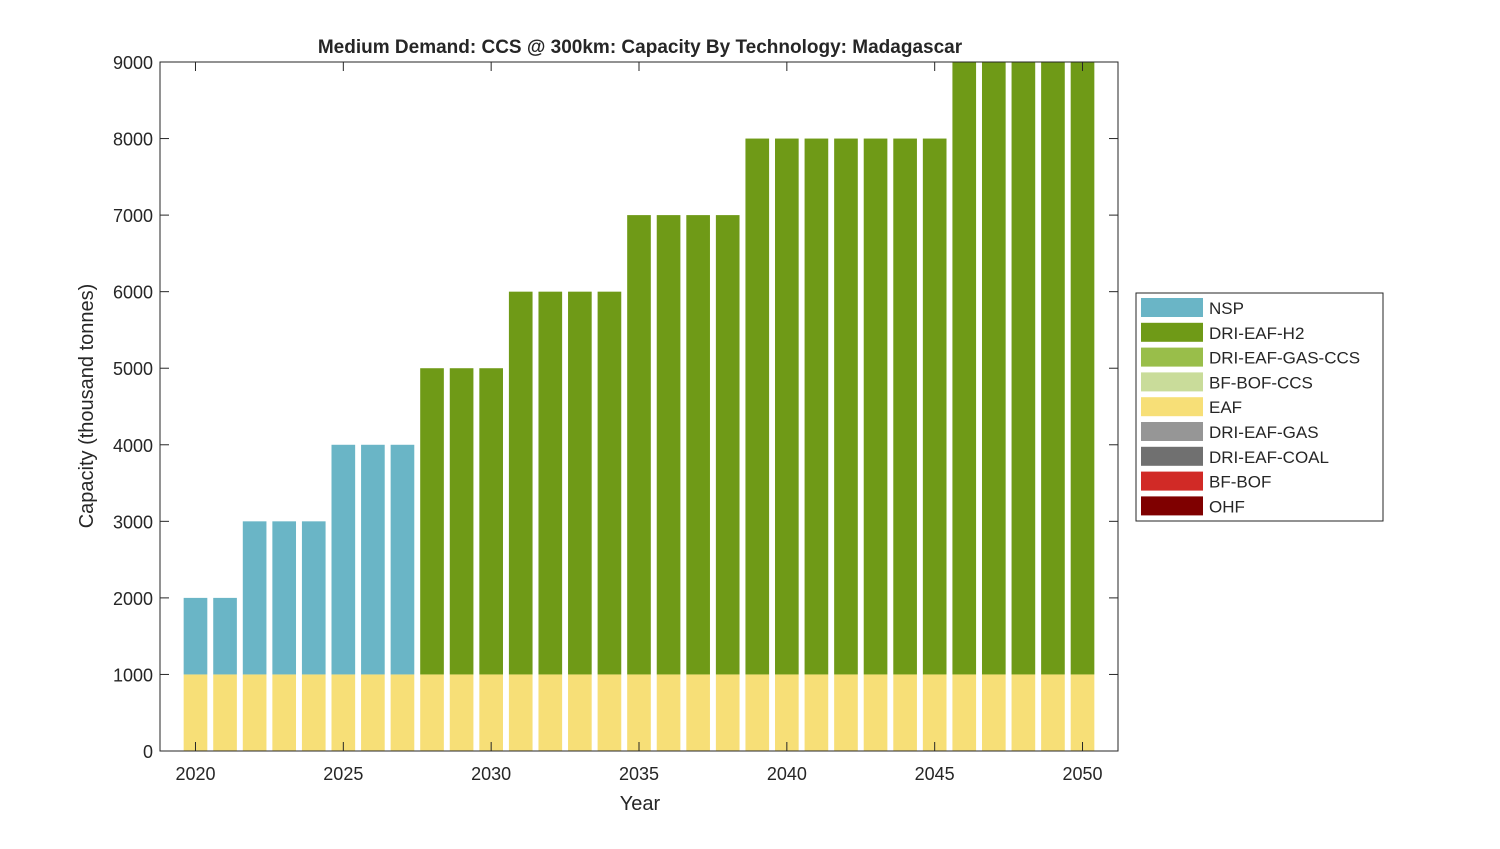  I want to click on bar-dri-eaf-h2-2037, so click(698, 445).